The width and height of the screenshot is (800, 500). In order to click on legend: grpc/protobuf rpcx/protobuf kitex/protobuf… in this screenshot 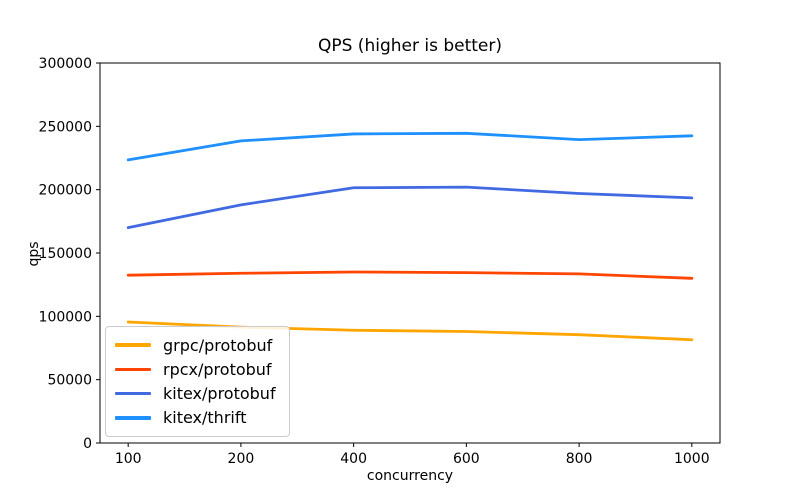, I will do `click(197, 381)`.